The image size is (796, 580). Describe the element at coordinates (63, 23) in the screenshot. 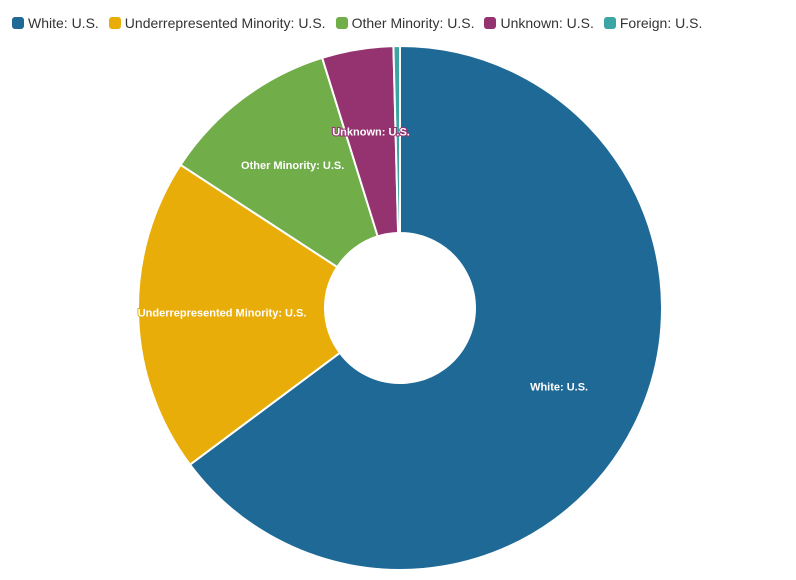

I see `legend-label-white: White: U.S.` at that location.